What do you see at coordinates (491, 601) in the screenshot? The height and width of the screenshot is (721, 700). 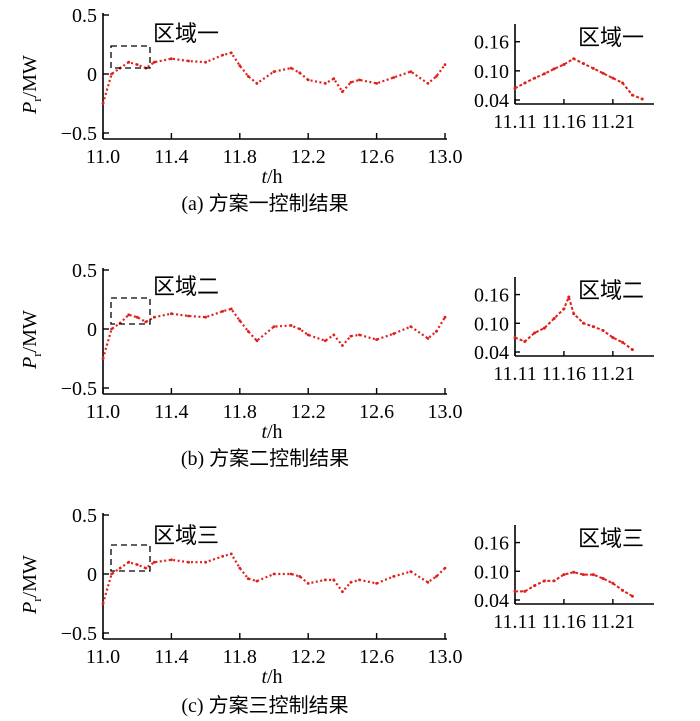 I see `zoom-y-tick-label: 0.04` at bounding box center [491, 601].